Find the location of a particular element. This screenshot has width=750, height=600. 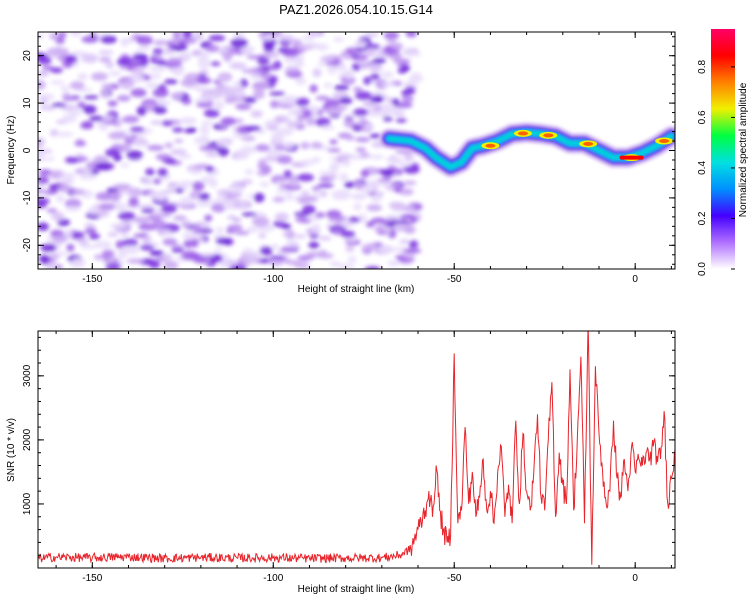

colorbar-tick-label: 0.8 is located at coordinates (702, 67).